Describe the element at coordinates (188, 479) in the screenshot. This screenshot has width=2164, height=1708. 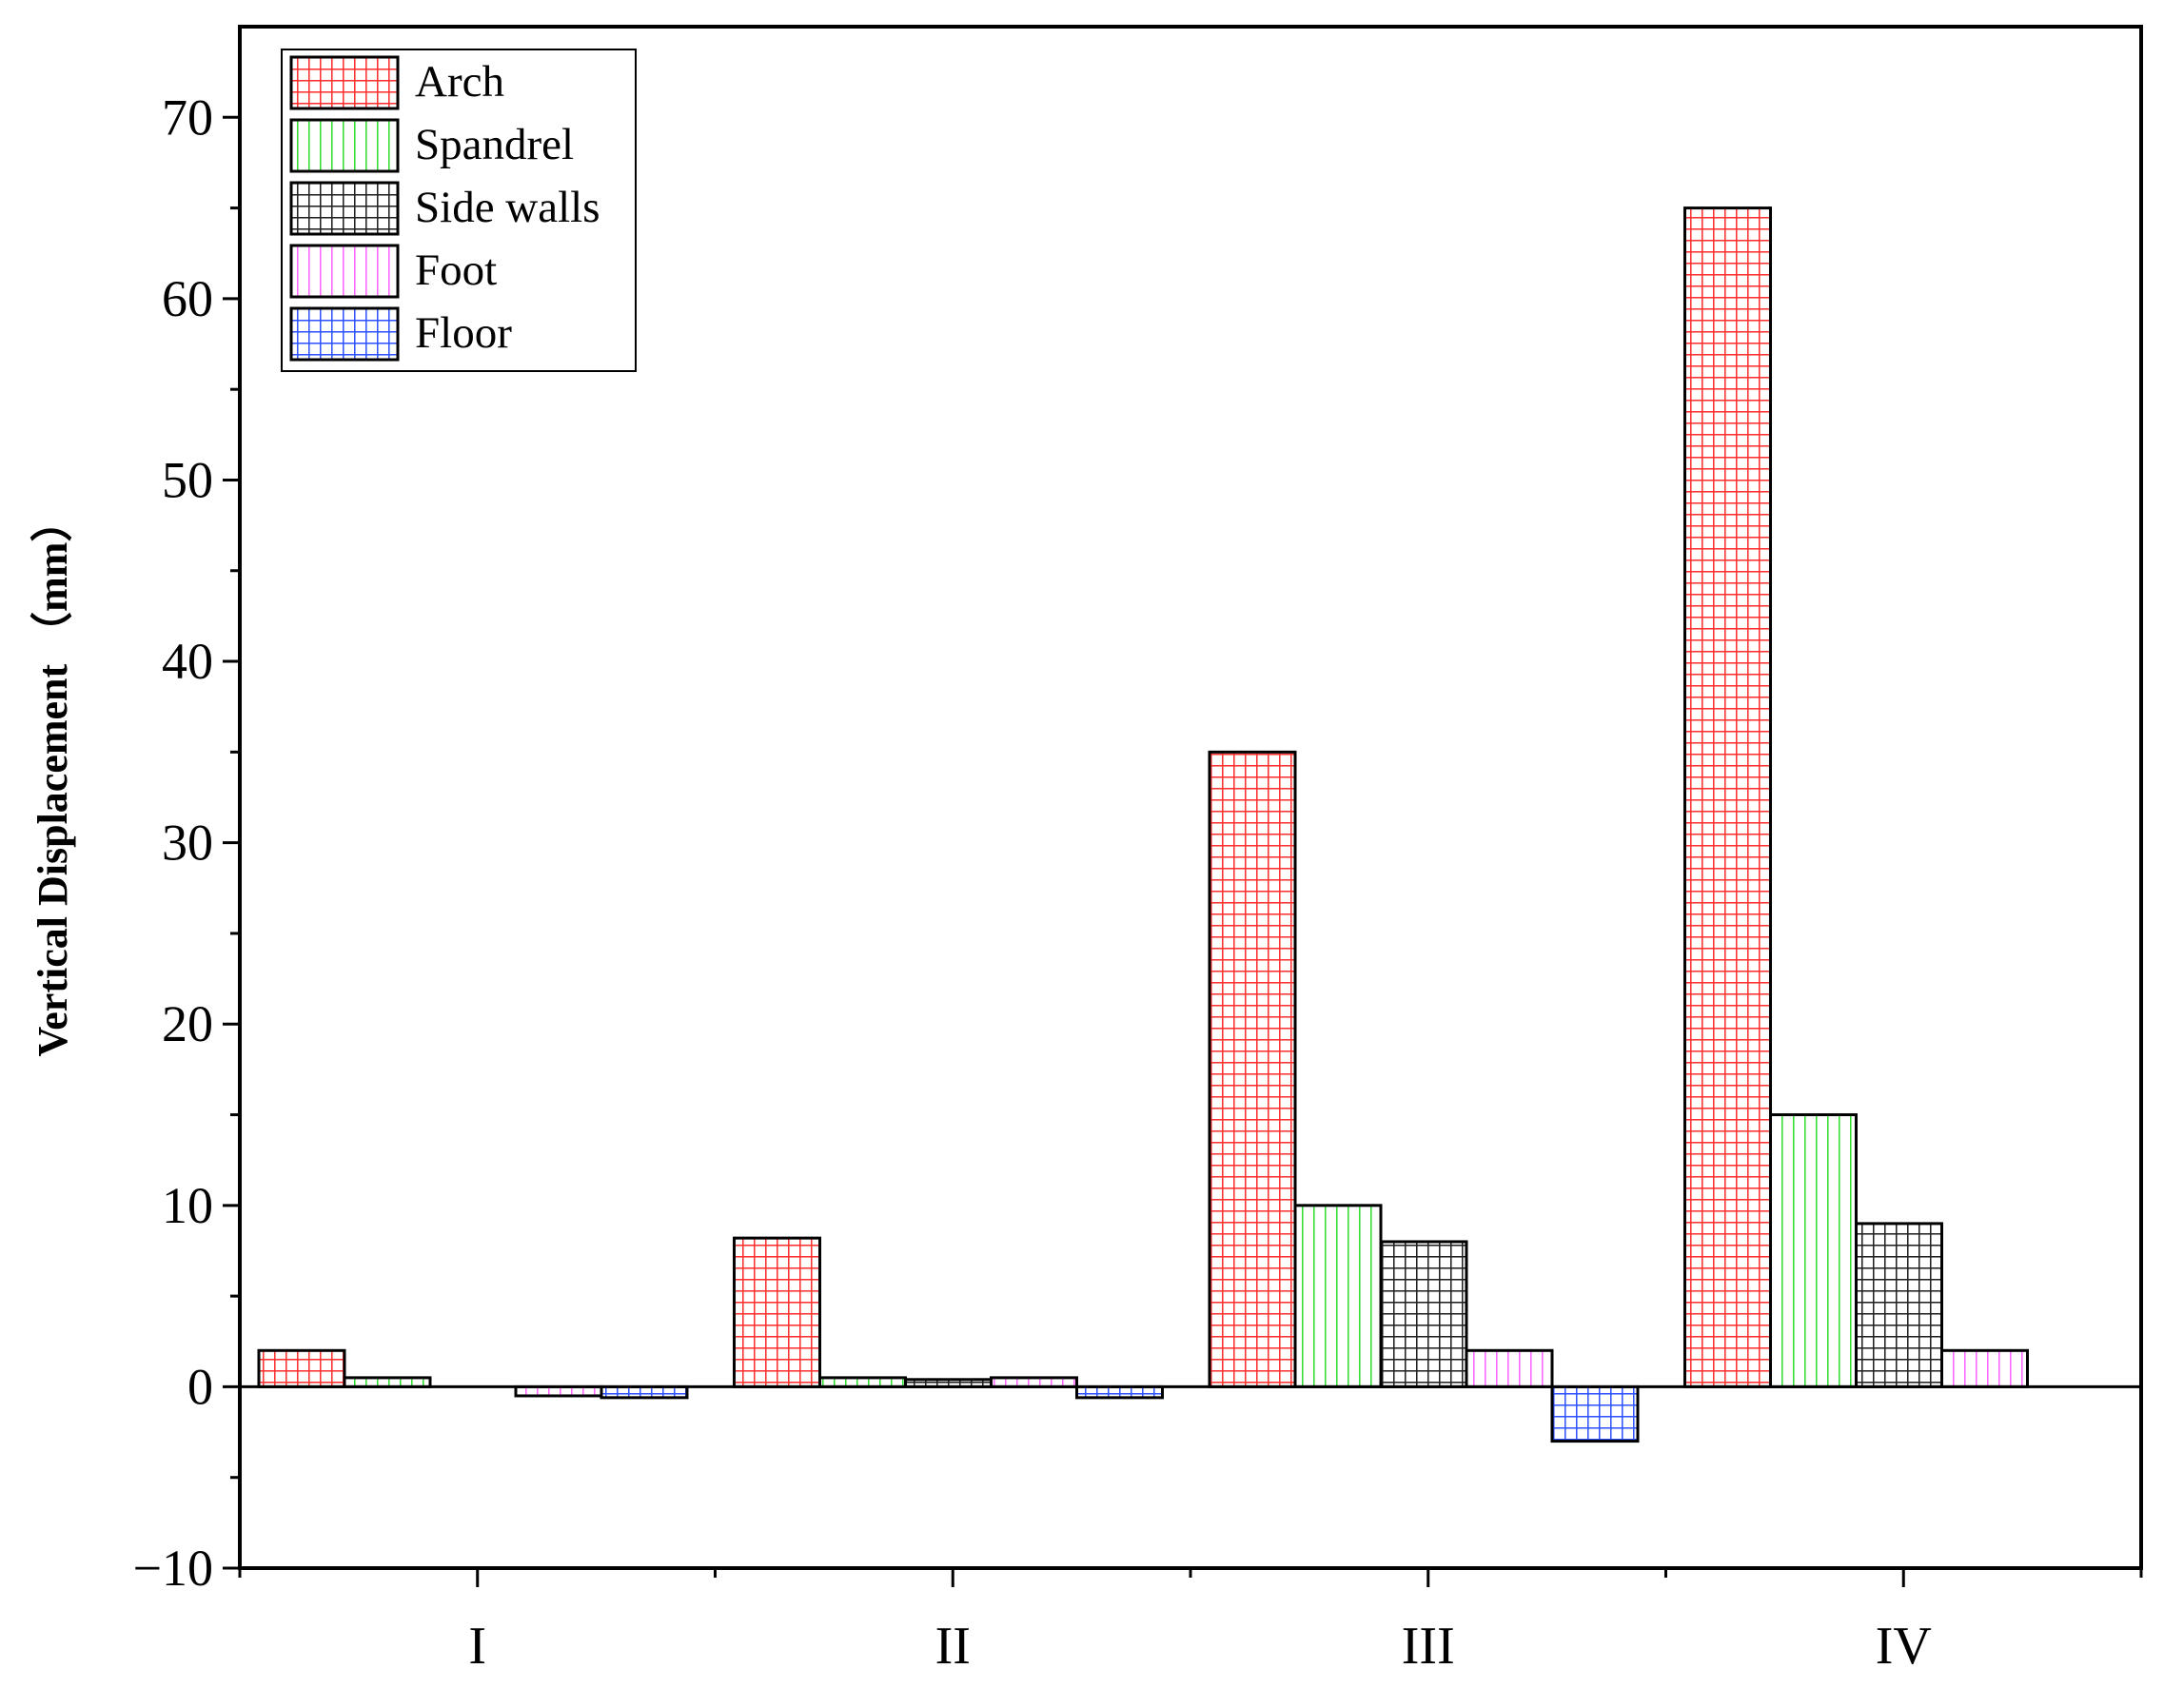
I see `y-tick-label: 50` at that location.